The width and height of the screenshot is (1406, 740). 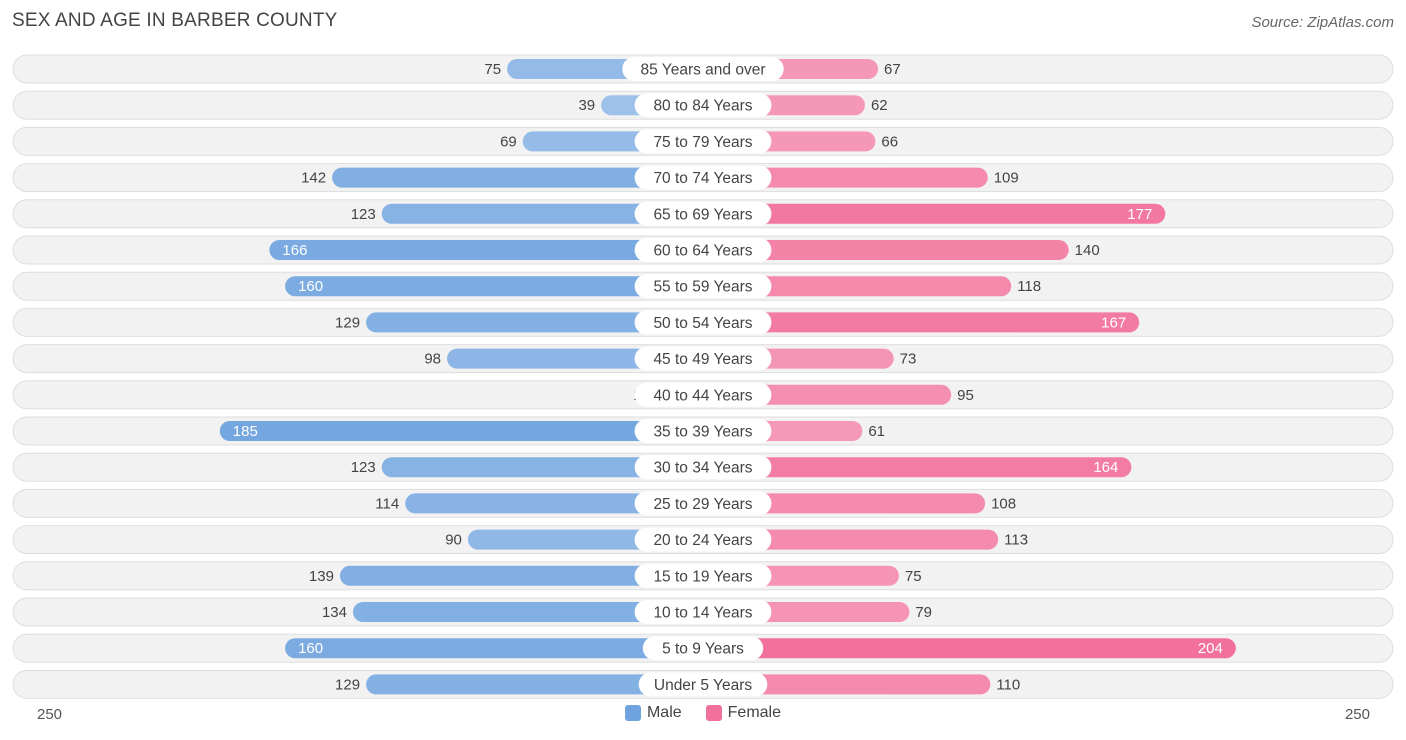 What do you see at coordinates (1008, 684) in the screenshot?
I see `value-label-female: 110` at bounding box center [1008, 684].